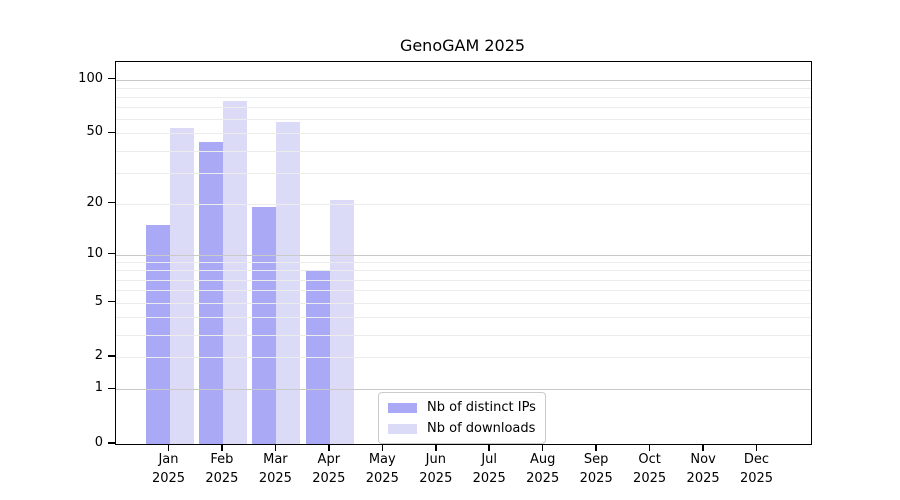  I want to click on x-tick-label: Jun 2025, so click(436, 469).